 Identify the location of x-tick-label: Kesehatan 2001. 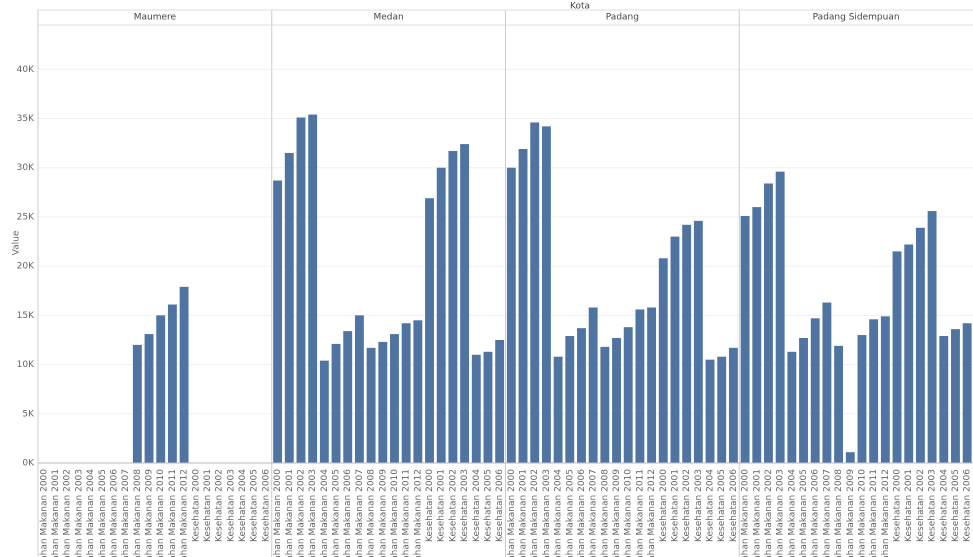
(909, 505).